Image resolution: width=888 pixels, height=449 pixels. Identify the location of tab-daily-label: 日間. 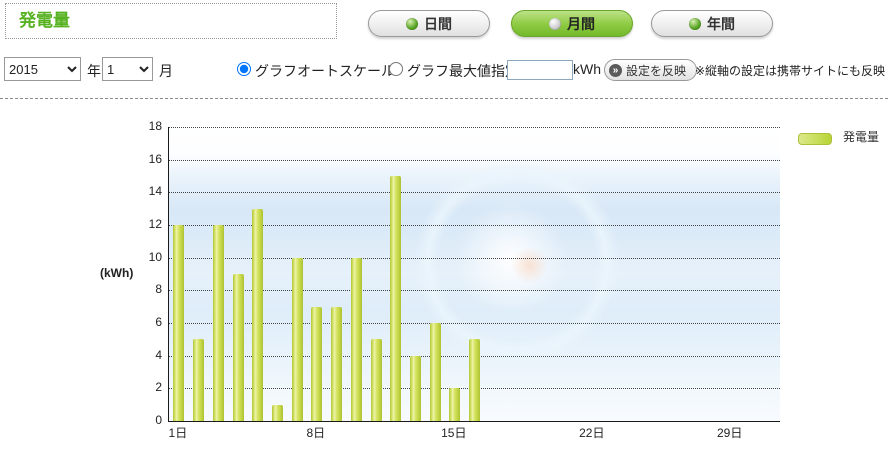
(438, 23).